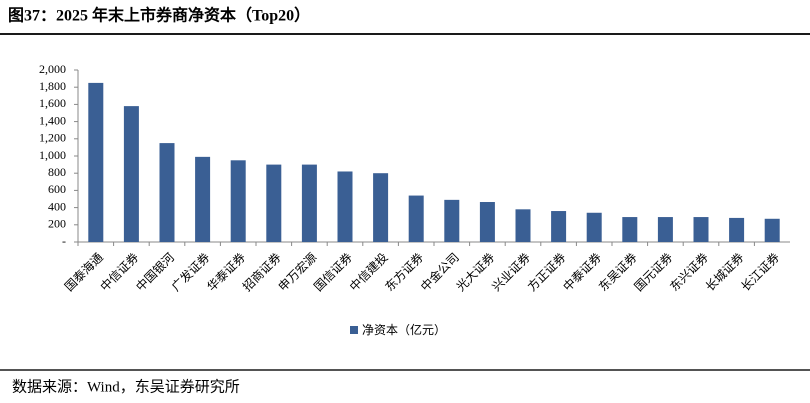 The width and height of the screenshot is (810, 403). What do you see at coordinates (439, 271) in the screenshot?
I see `x-tick-label: 中金公司` at bounding box center [439, 271].